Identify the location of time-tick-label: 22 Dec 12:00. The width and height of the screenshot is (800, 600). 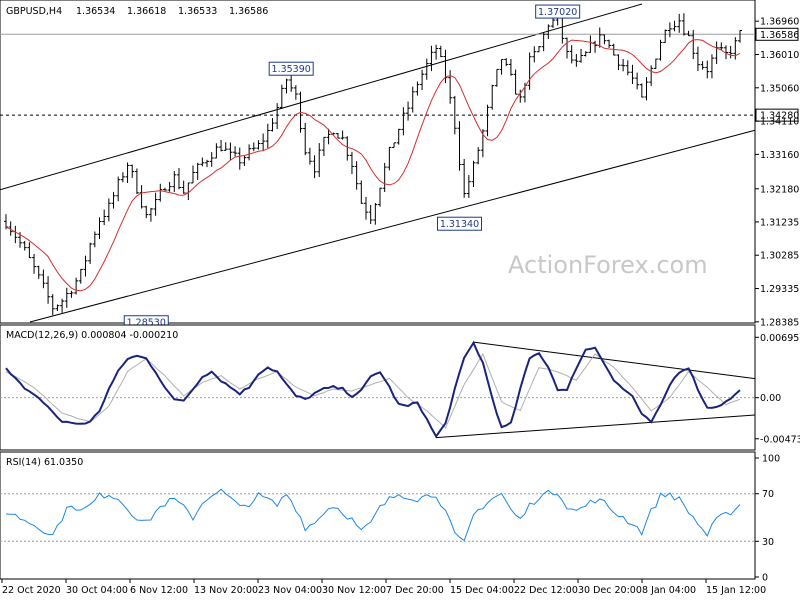
(546, 590).